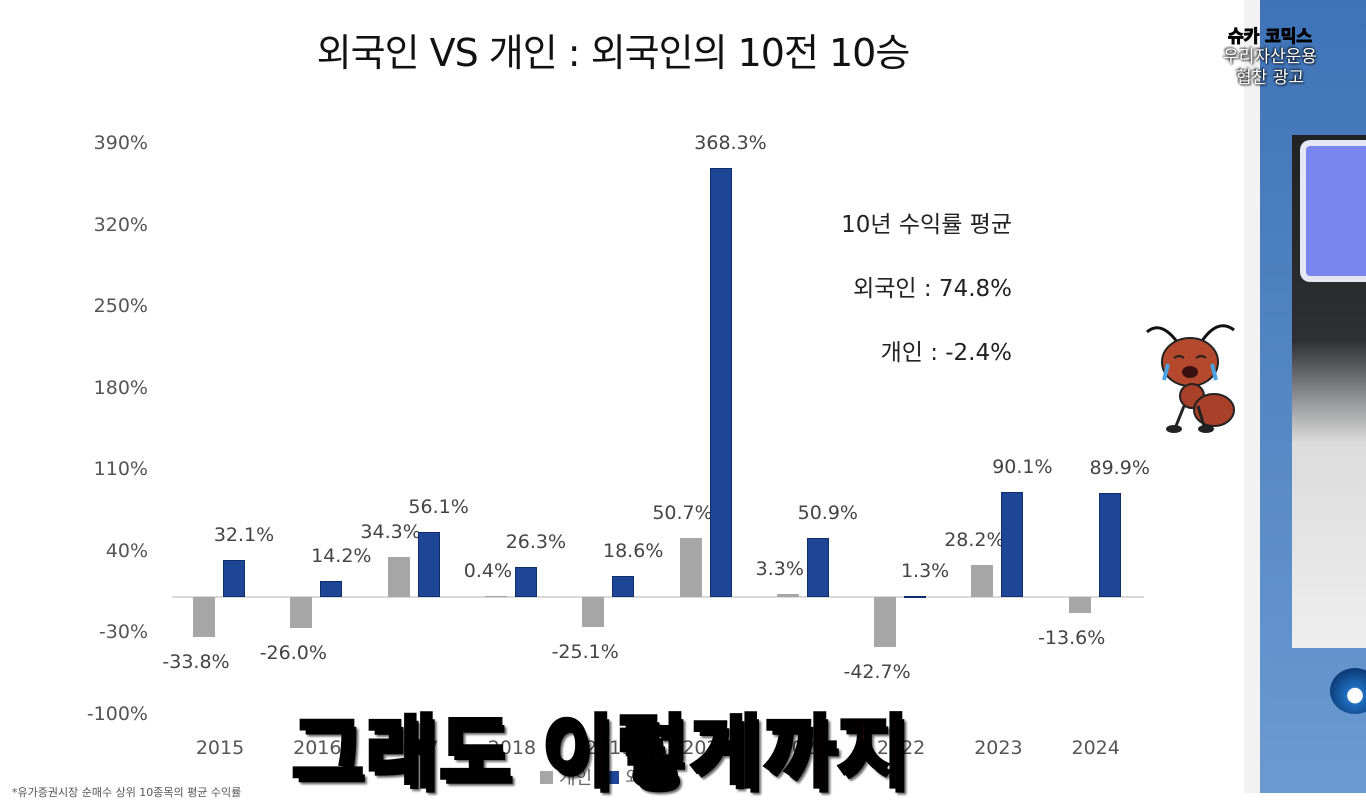 This screenshot has height=802, width=1366. Describe the element at coordinates (925, 570) in the screenshot. I see `data-label: 1.3%` at that location.